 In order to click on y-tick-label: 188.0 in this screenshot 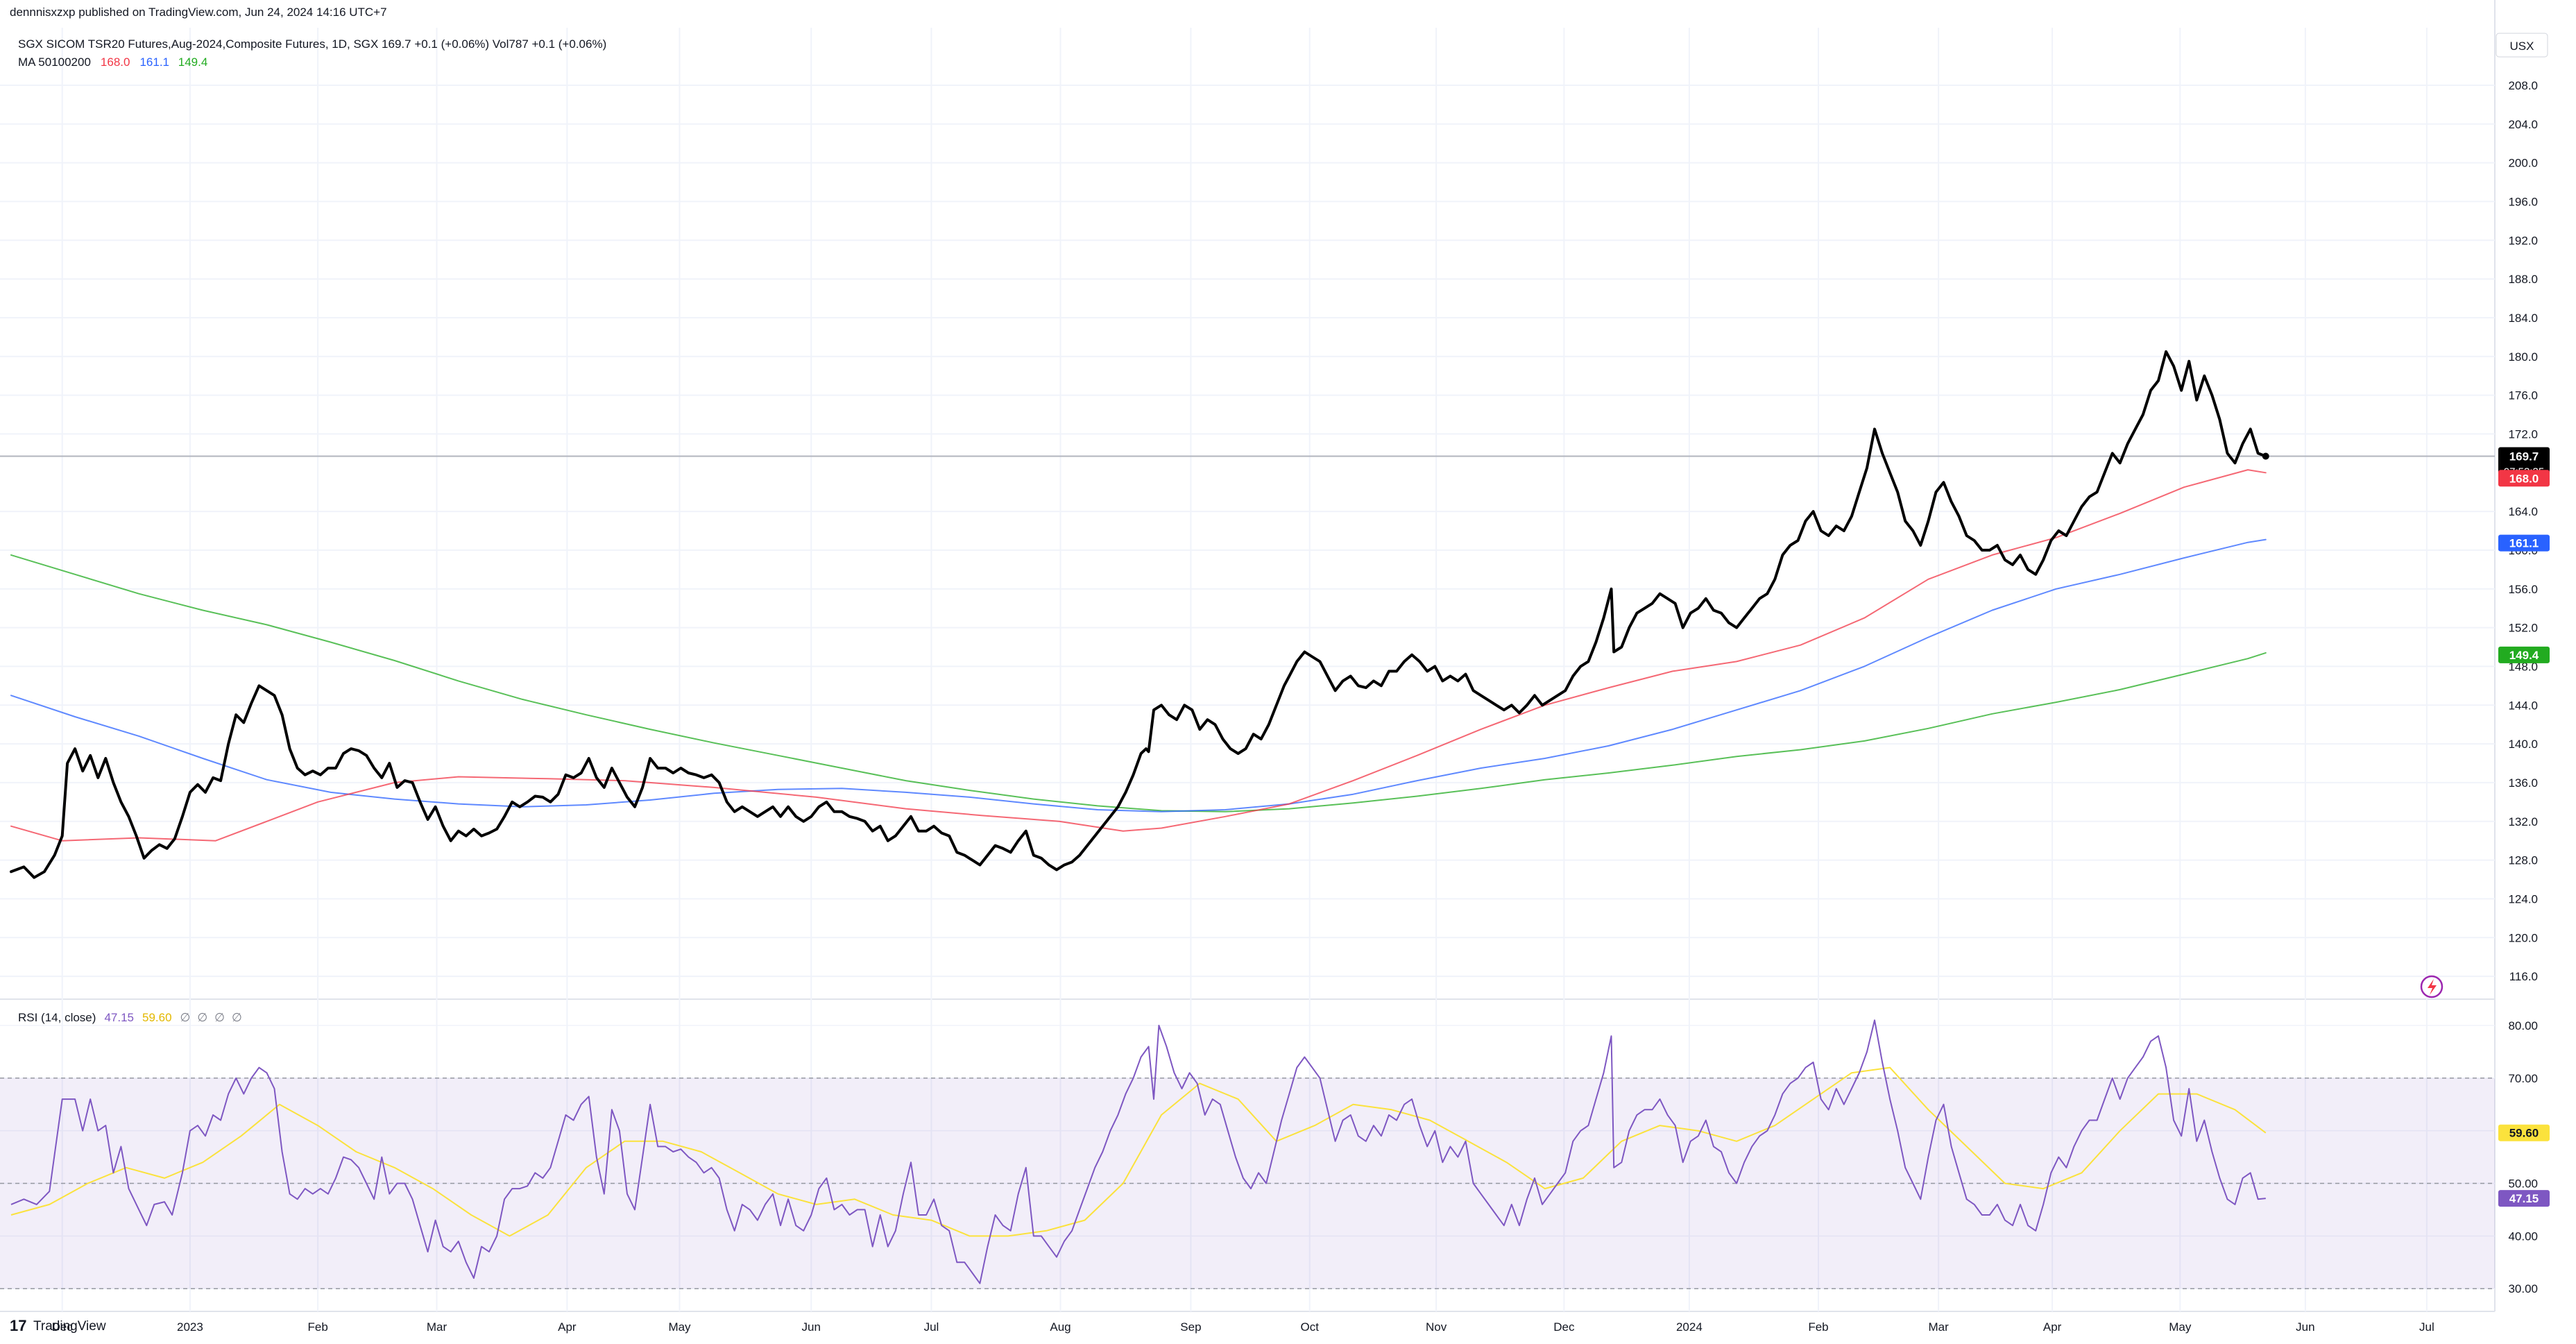, I will do `click(2523, 279)`.